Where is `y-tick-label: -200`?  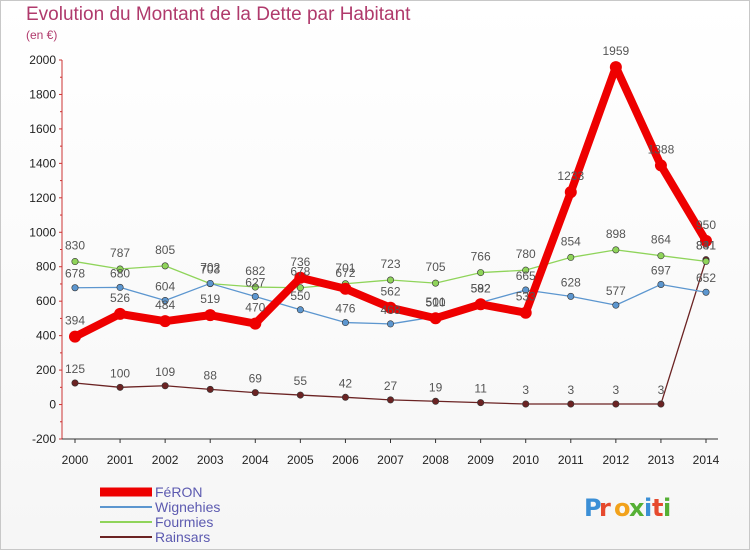 y-tick-label: -200 is located at coordinates (44, 439).